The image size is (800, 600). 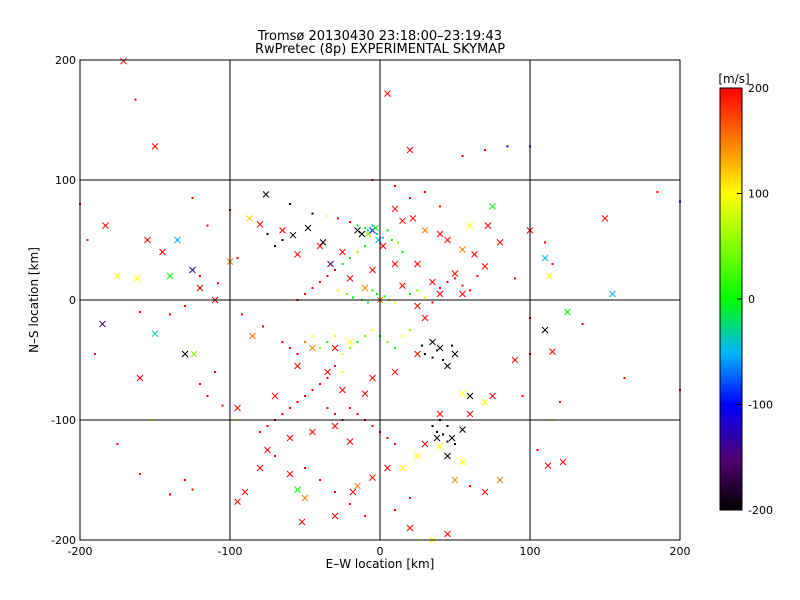 What do you see at coordinates (760, 405) in the screenshot?
I see `colorbar-tick-label: -100` at bounding box center [760, 405].